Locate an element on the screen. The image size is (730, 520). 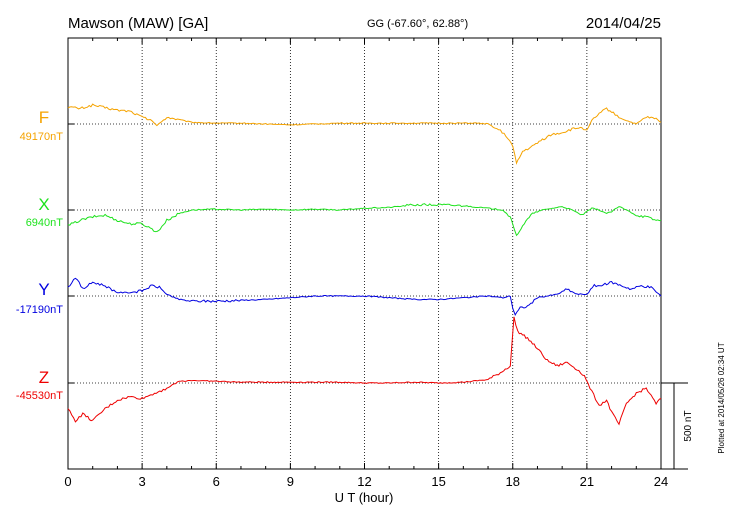
scale-bar: 500 nT is located at coordinates (677, 426).